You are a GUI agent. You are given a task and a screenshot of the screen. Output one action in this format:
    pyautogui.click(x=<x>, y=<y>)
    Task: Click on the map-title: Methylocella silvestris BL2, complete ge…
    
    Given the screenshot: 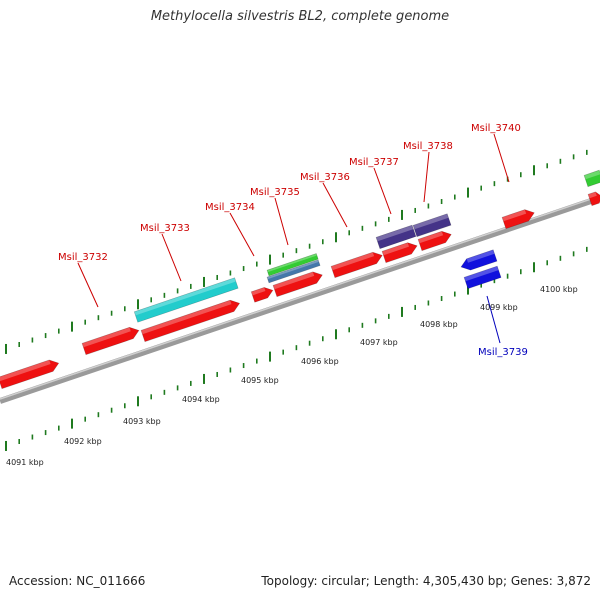 What is the action you would take?
    pyautogui.click(x=300, y=16)
    